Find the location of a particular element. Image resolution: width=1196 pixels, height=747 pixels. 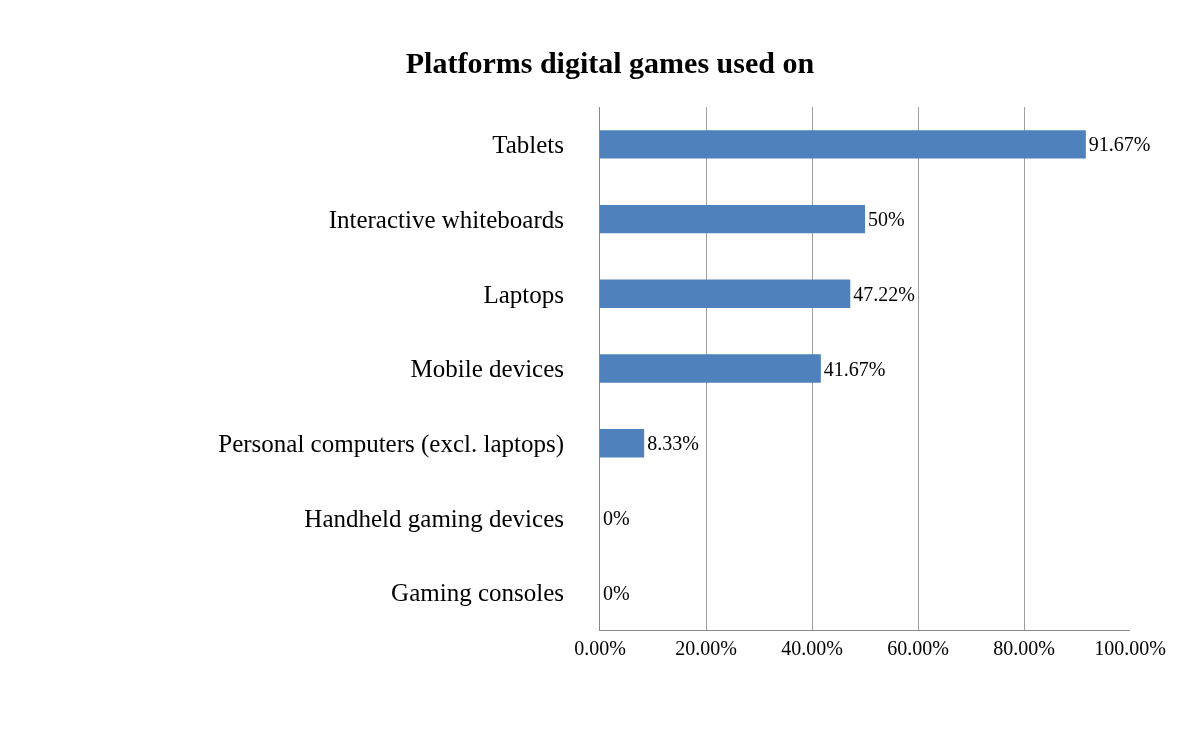

x-tick-label: 100.00% is located at coordinates (1130, 648).